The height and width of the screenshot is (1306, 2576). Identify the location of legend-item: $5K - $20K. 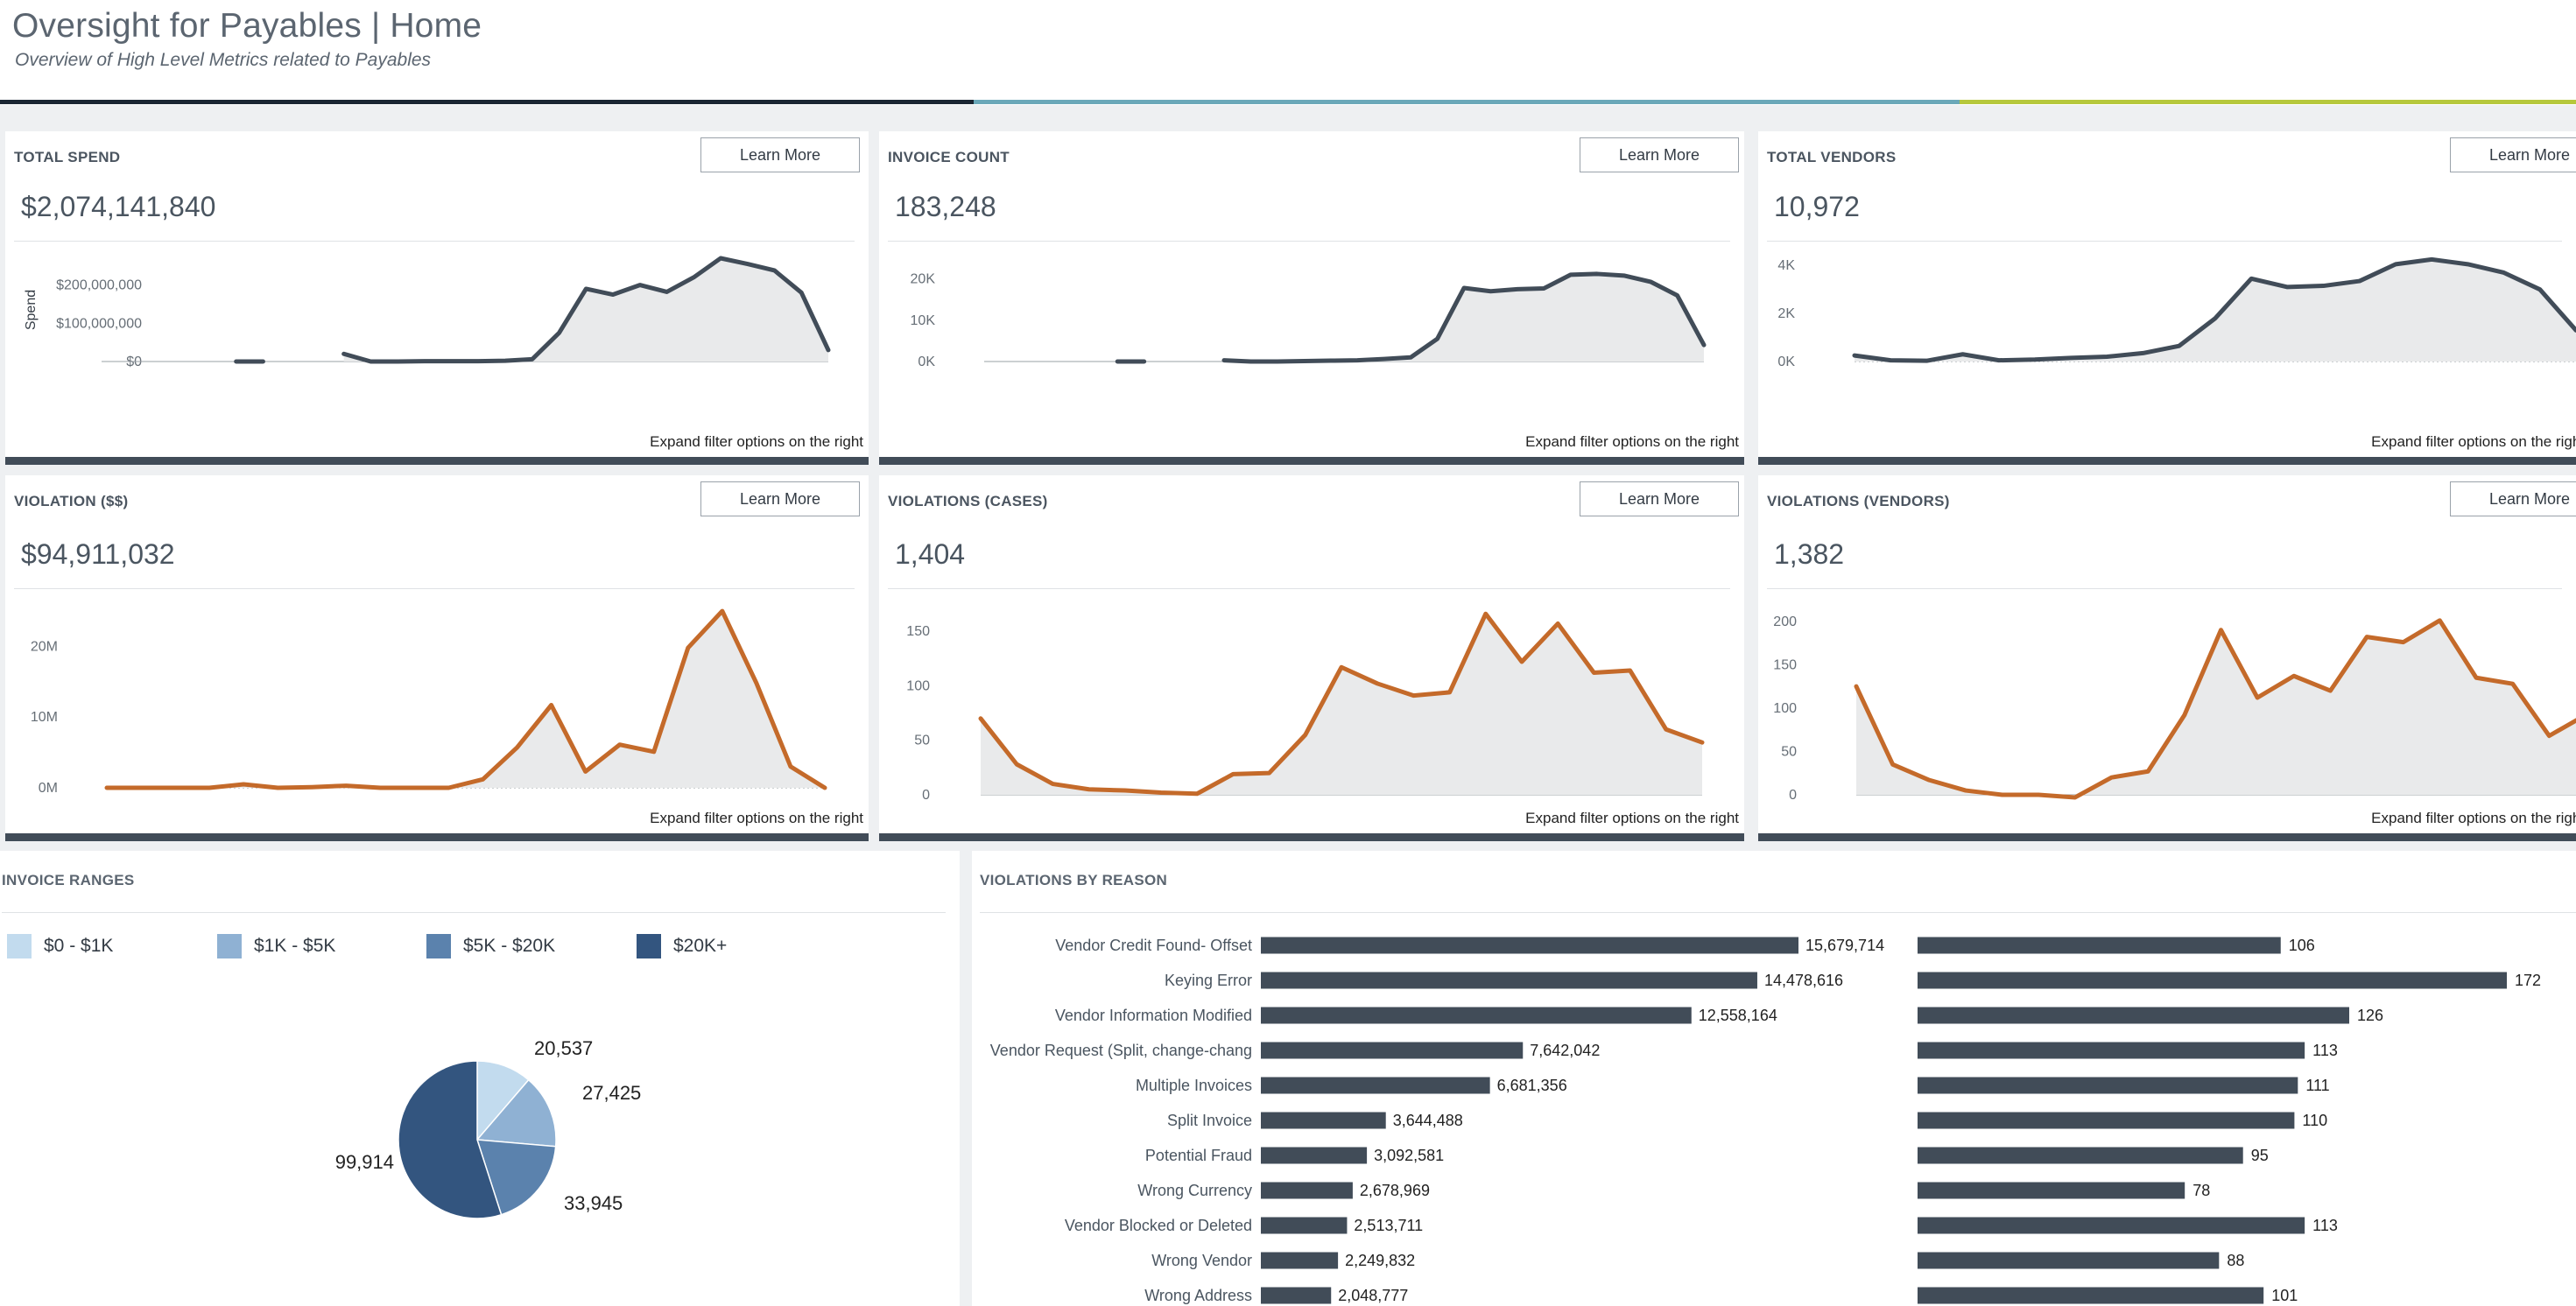
(490, 946).